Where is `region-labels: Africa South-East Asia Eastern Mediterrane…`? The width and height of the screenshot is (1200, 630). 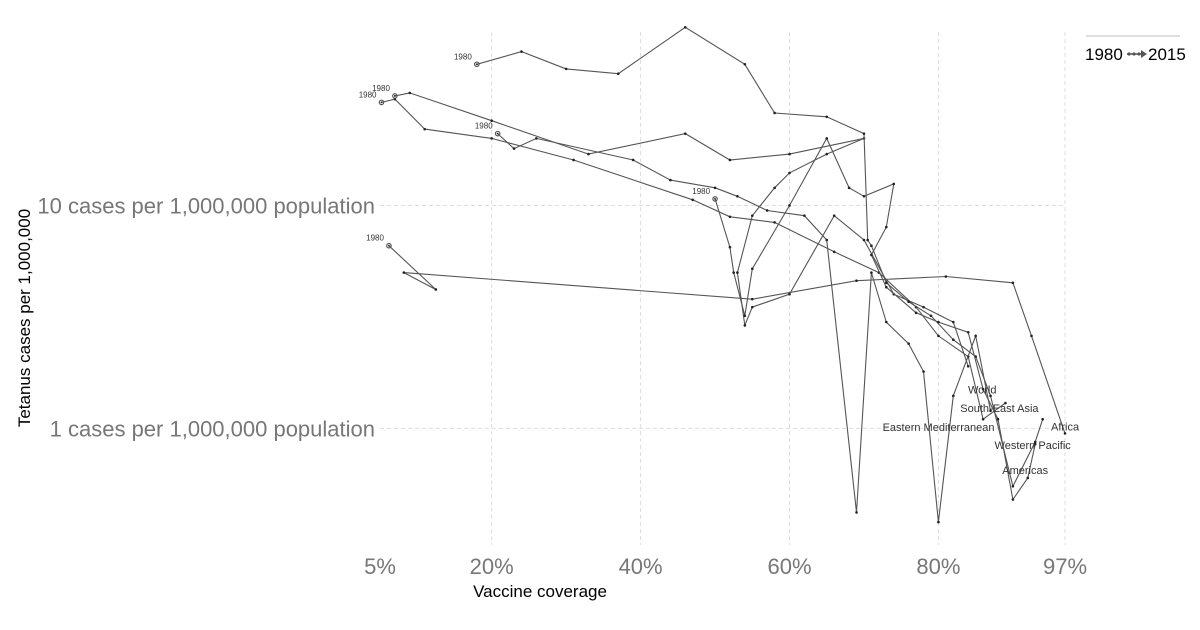 region-labels: Africa South-East Asia Eastern Mediterrane… is located at coordinates (981, 430).